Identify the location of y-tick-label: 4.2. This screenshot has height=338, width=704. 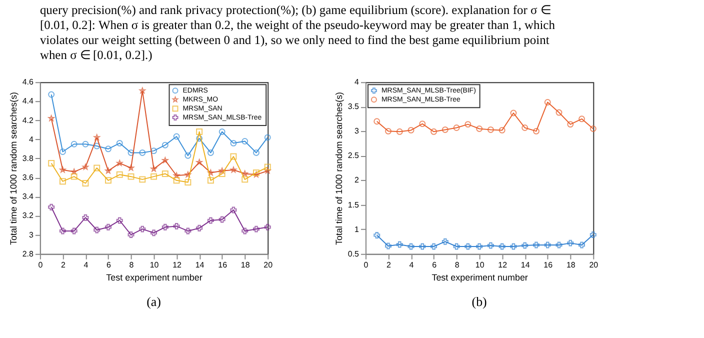
(28, 120).